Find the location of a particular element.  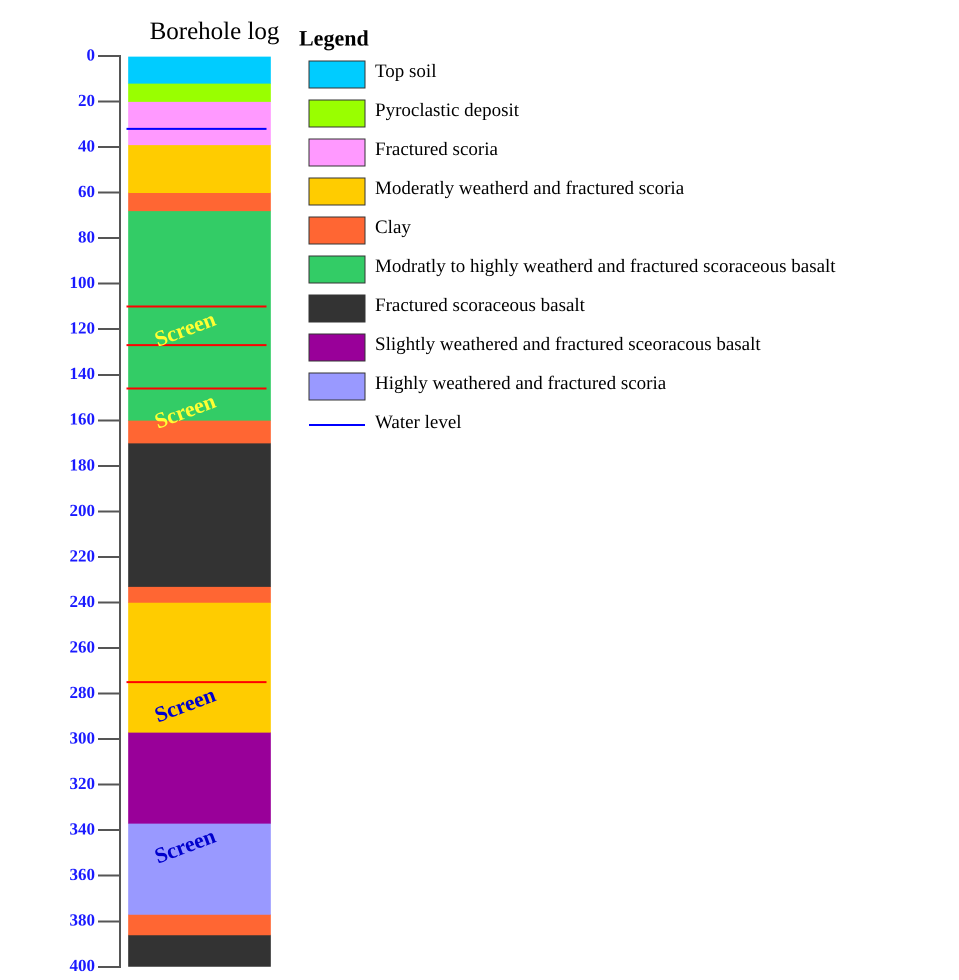

y-tick-label: 240 is located at coordinates (82, 601).